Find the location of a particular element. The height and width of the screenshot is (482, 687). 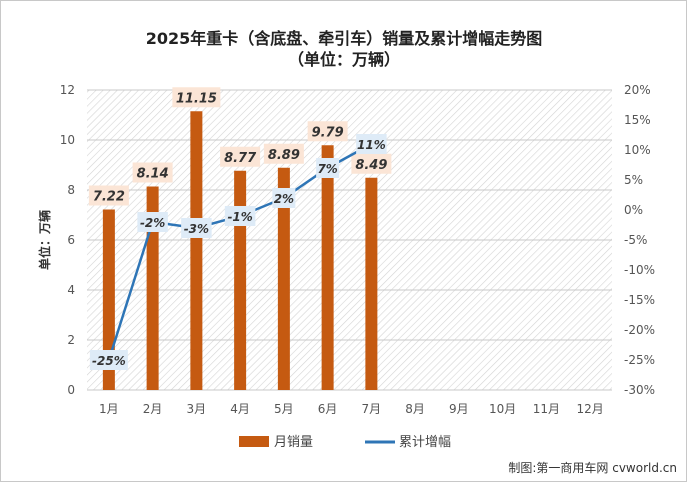

line-data-label: 2% is located at coordinates (284, 199).